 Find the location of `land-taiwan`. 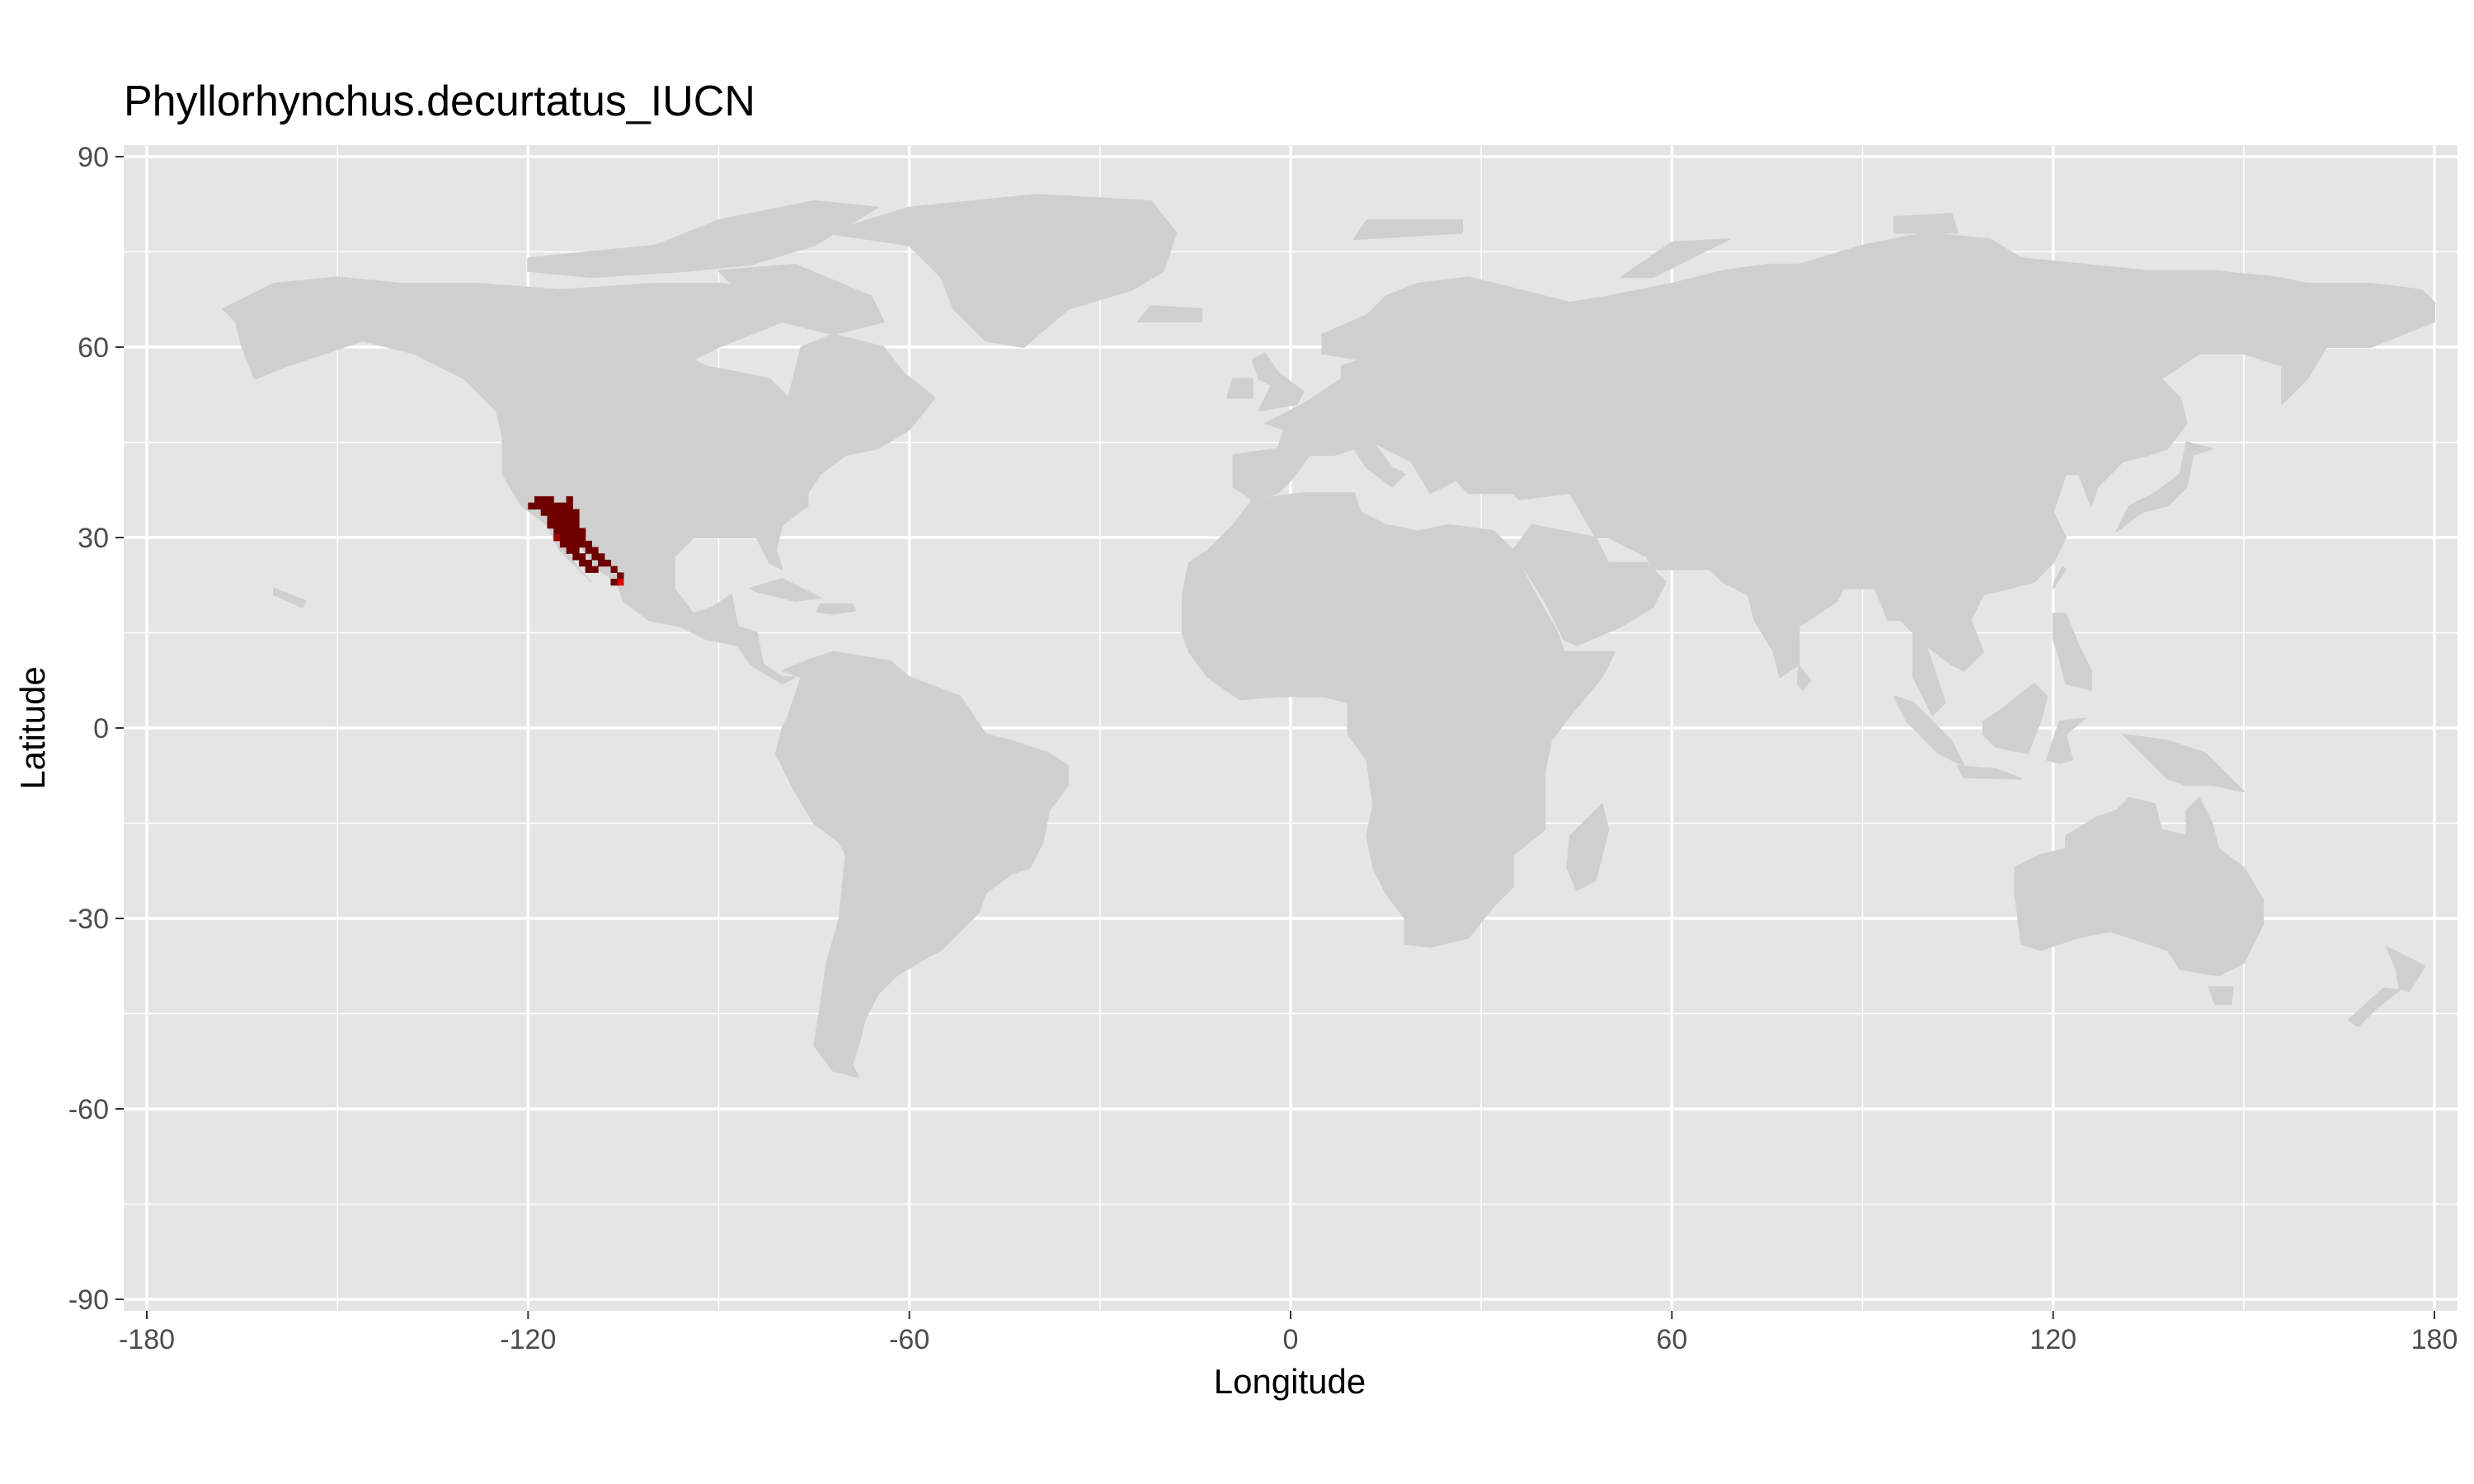

land-taiwan is located at coordinates (2059, 577).